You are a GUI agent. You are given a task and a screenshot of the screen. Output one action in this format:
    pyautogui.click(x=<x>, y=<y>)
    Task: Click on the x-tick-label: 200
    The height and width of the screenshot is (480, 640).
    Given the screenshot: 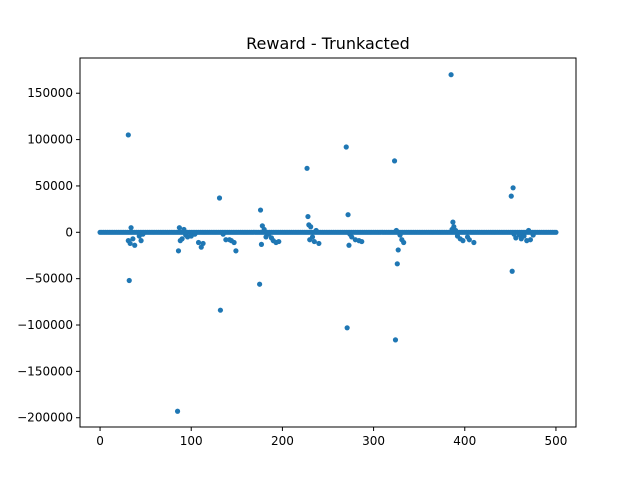 What is the action you would take?
    pyautogui.click(x=282, y=441)
    